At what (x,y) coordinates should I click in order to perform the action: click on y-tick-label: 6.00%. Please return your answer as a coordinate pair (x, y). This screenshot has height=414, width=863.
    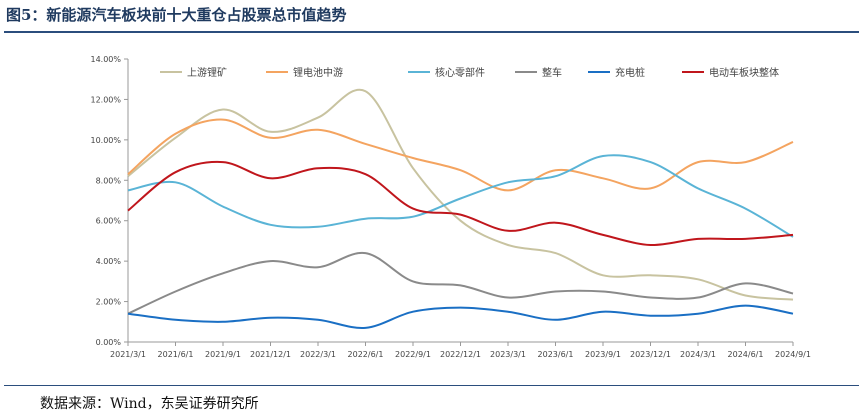
    Looking at the image, I should click on (109, 221).